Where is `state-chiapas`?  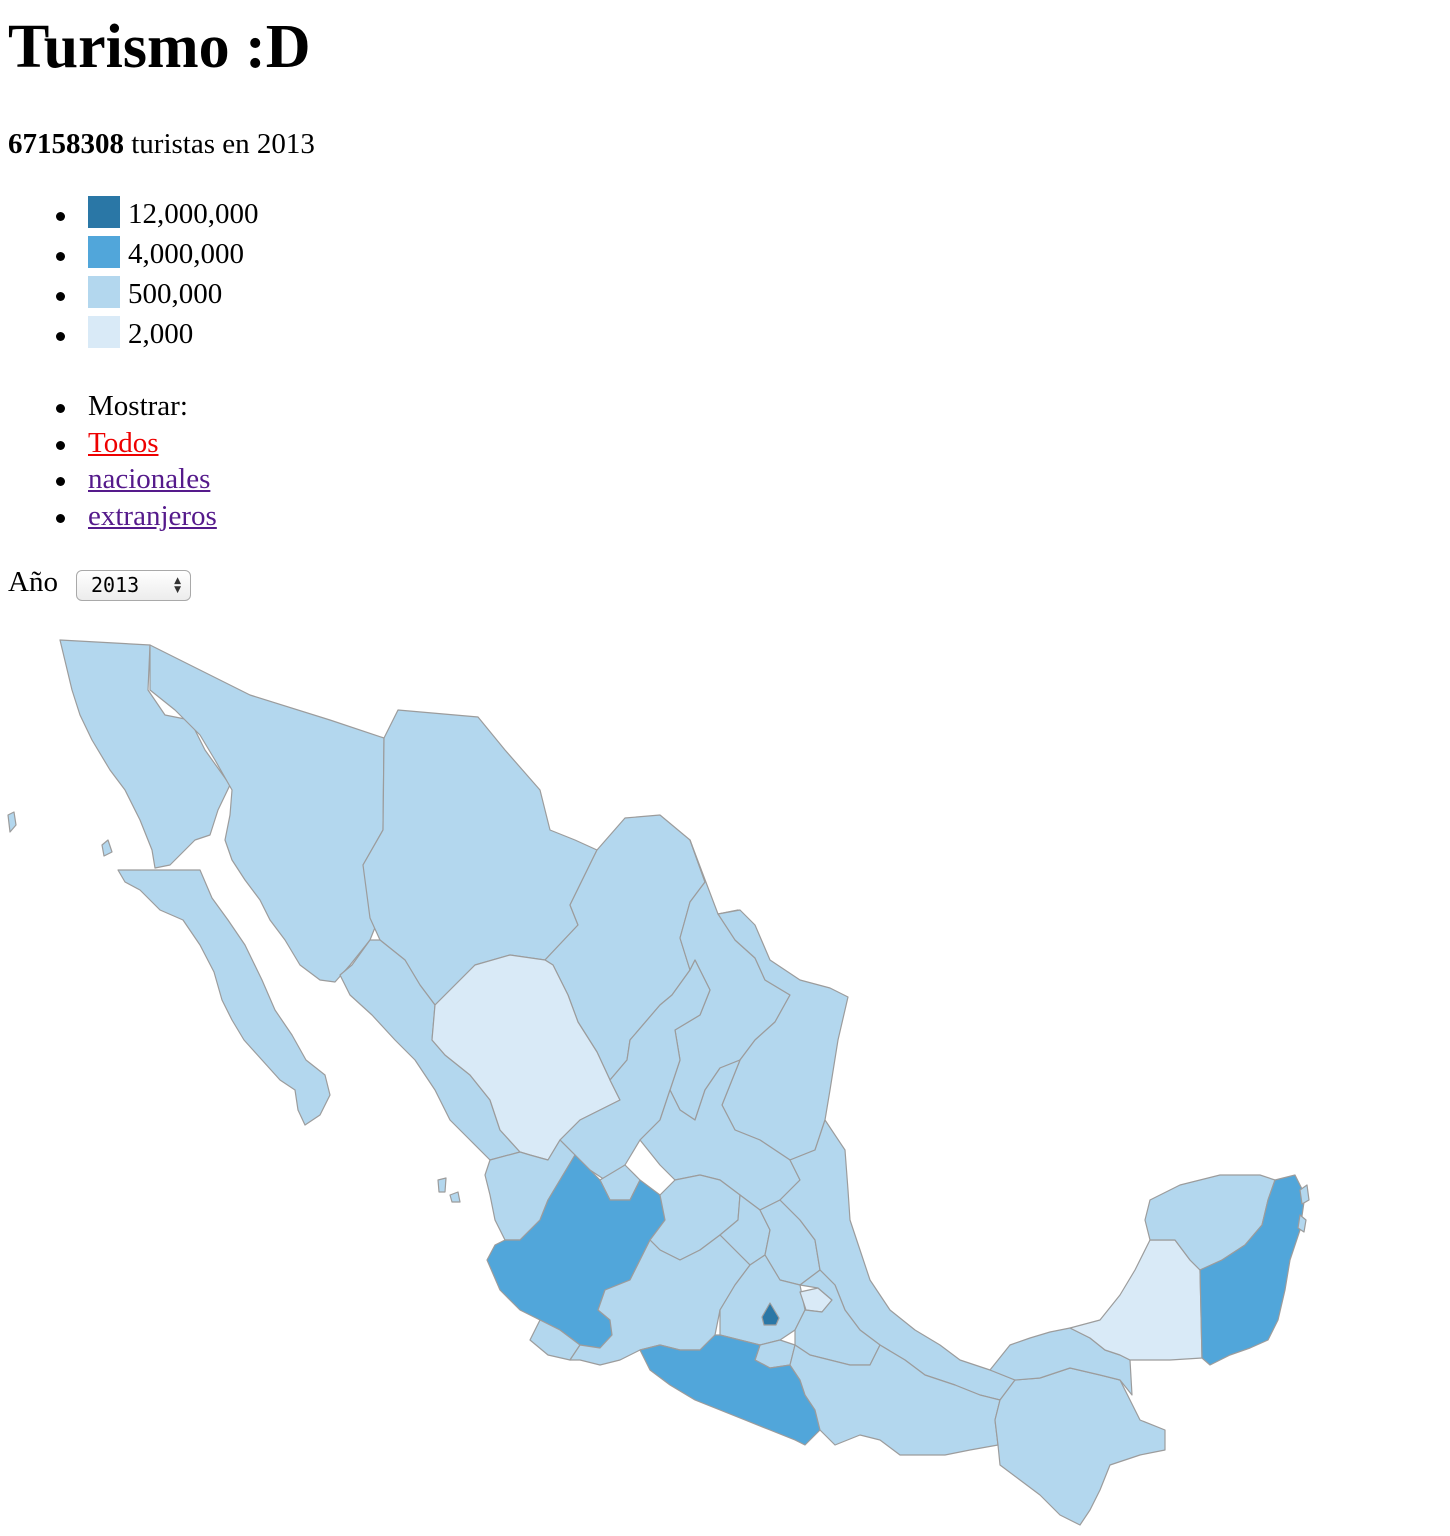
state-chiapas is located at coordinates (1080, 1446).